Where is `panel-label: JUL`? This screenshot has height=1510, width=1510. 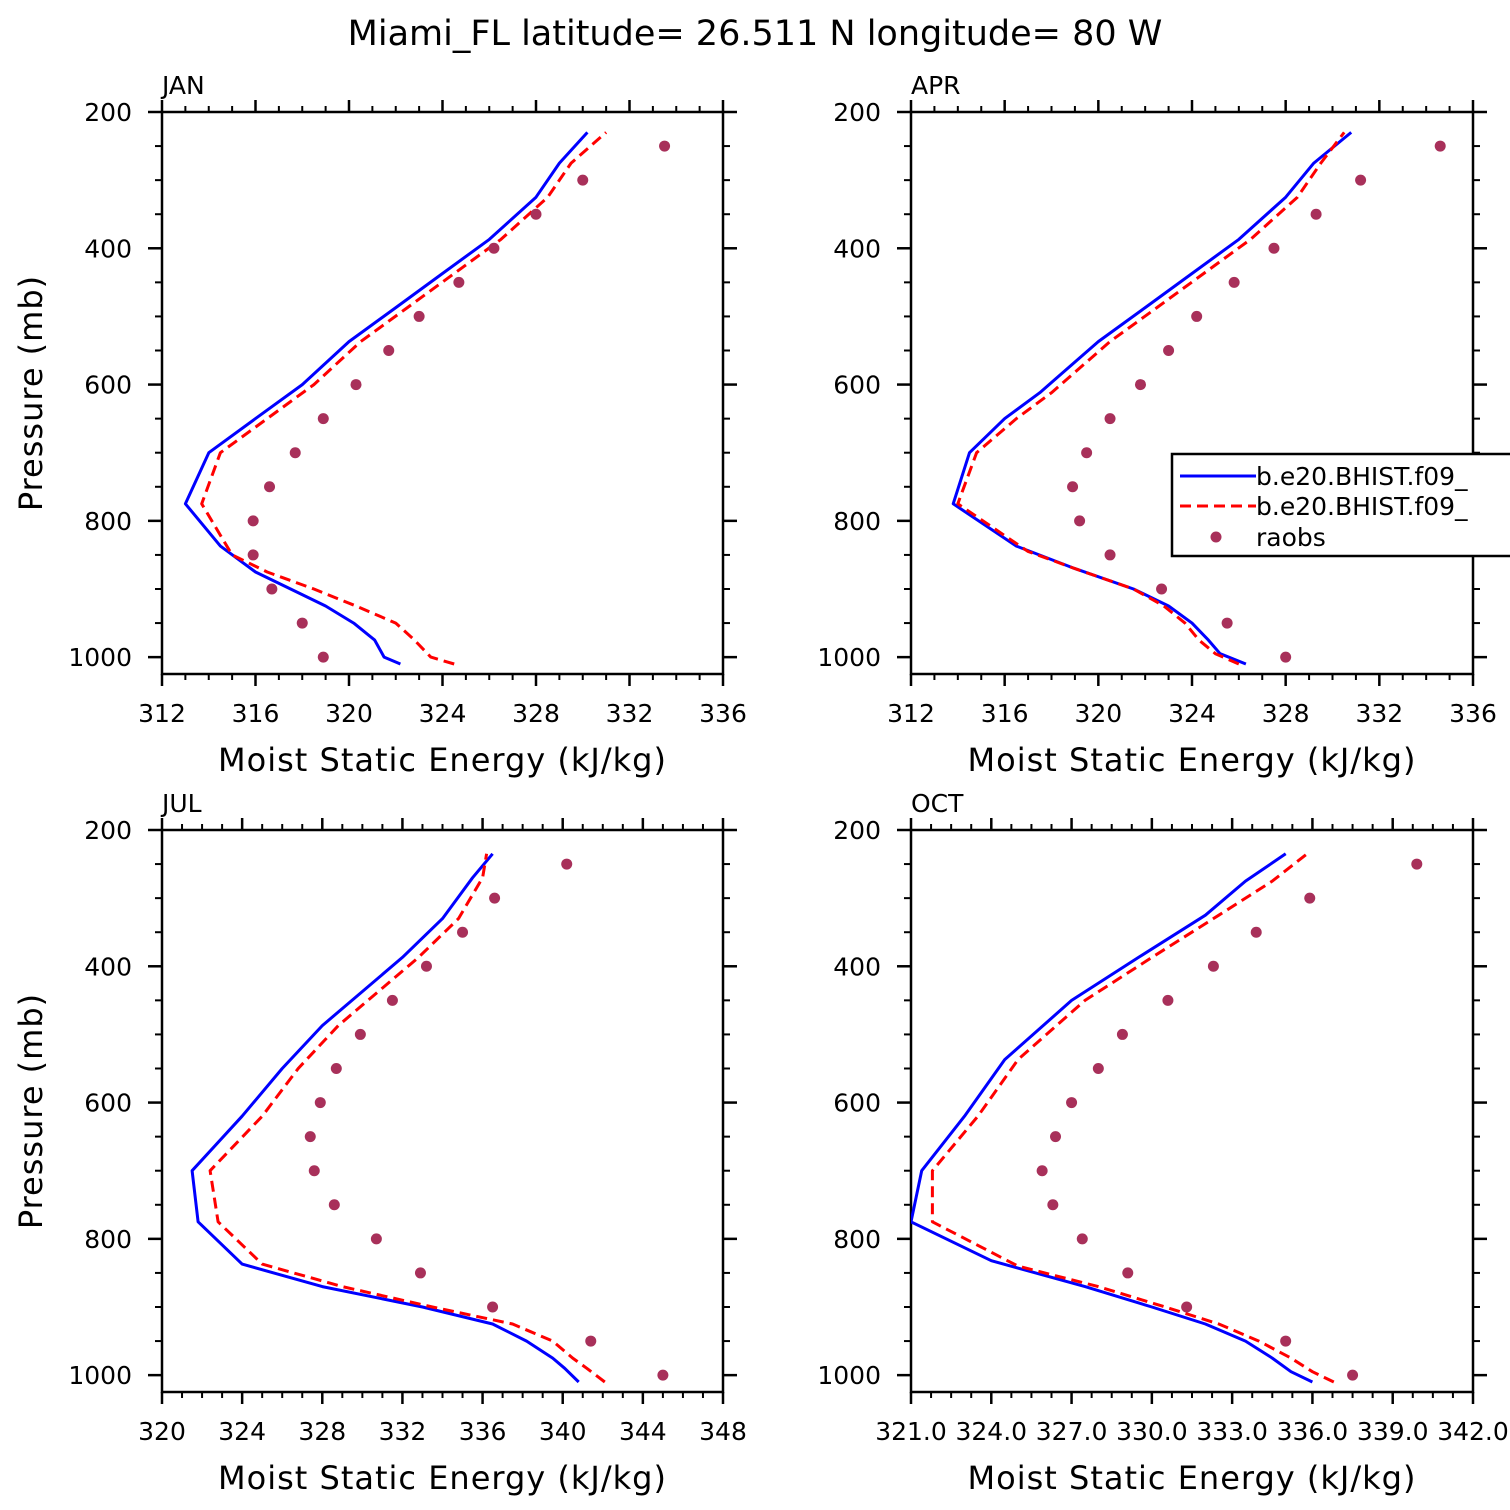
panel-label: JUL is located at coordinates (181, 803).